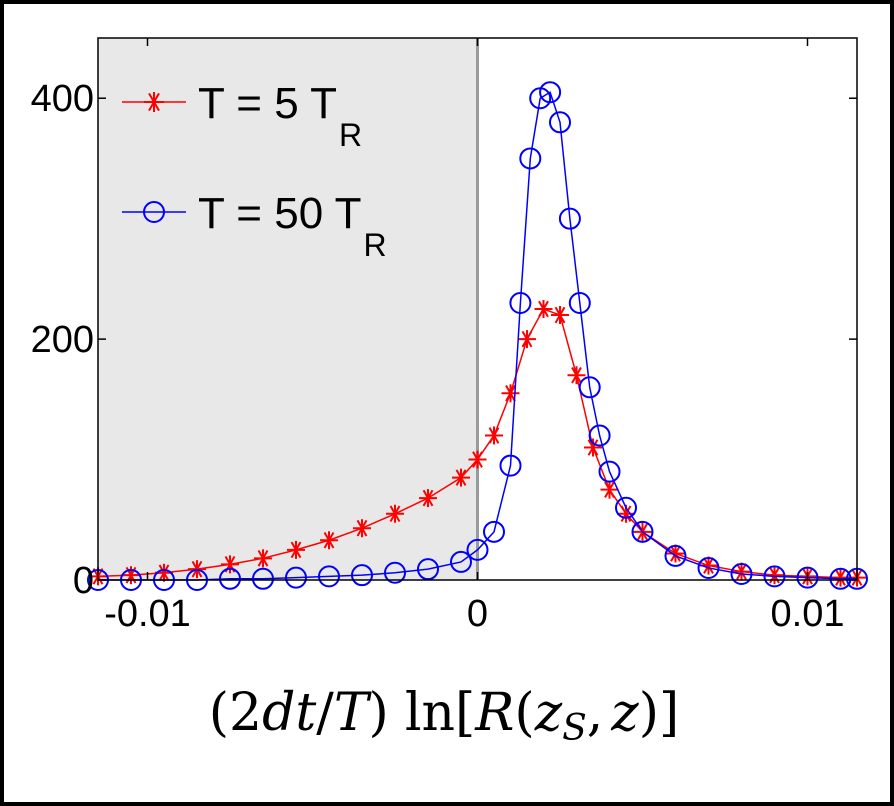  What do you see at coordinates (279, 213) in the screenshot?
I see `legend-label: T = 50 T` at bounding box center [279, 213].